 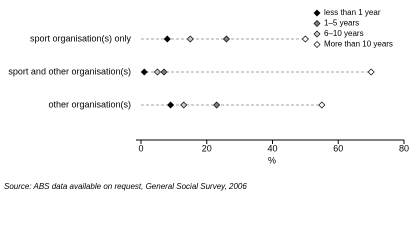 What do you see at coordinates (358, 44) in the screenshot?
I see `legend-label: More than 10 years` at bounding box center [358, 44].